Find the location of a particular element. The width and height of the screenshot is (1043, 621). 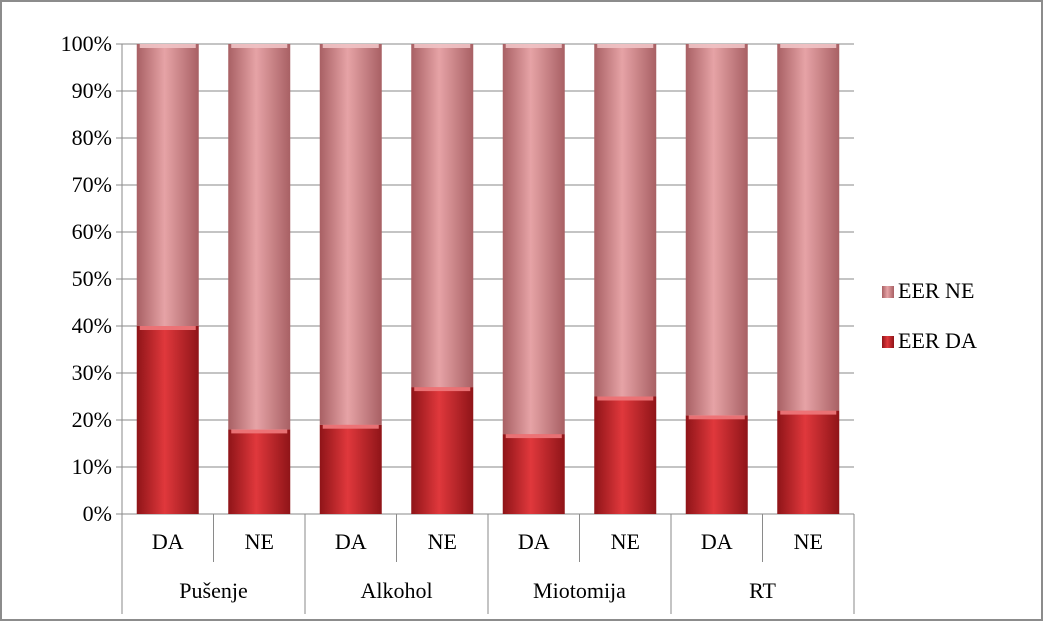

x-group-label: Pušenje is located at coordinates (213, 590).